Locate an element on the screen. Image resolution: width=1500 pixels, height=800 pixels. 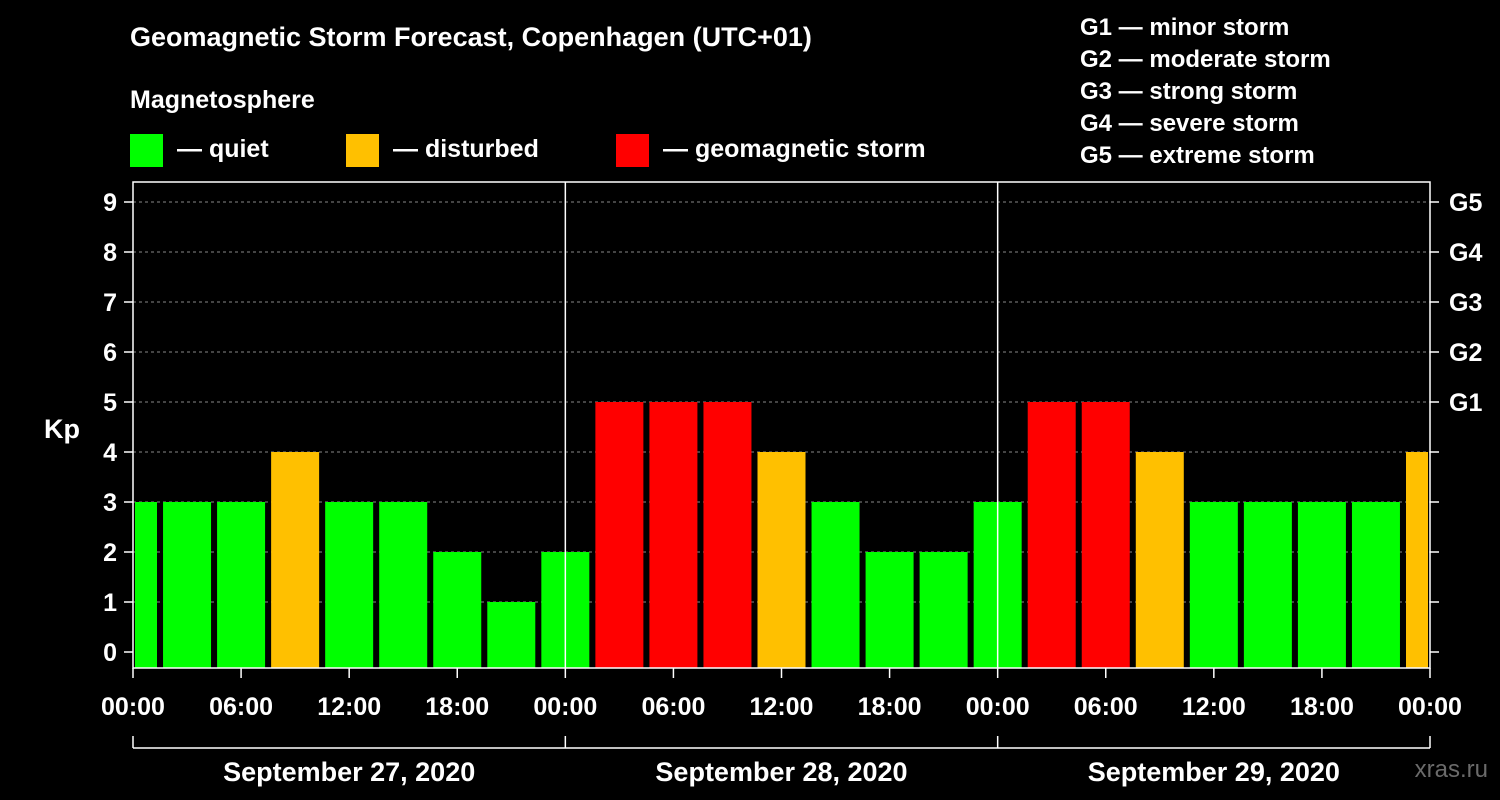
legend-label-disturbed: — disturbed is located at coordinates (466, 149).